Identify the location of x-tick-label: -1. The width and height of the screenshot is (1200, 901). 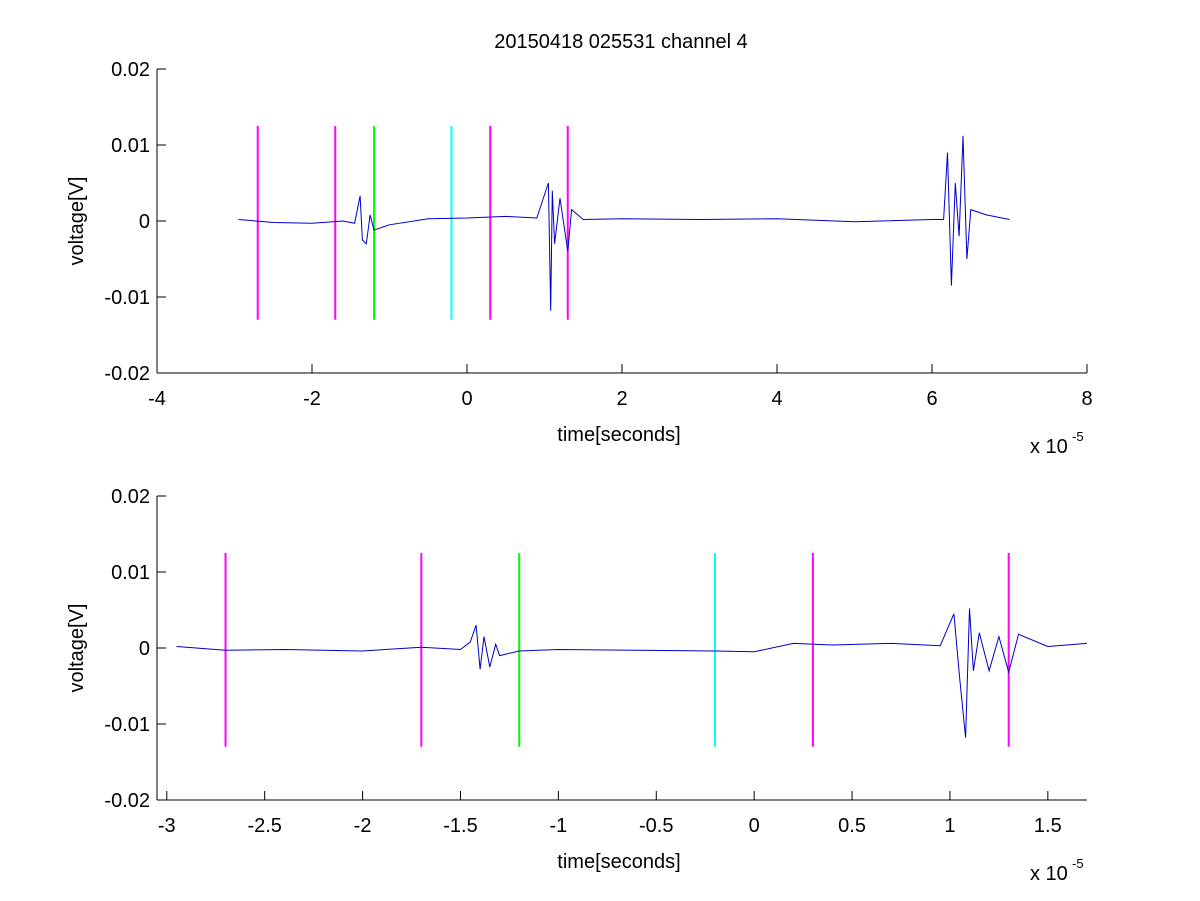
(558, 826).